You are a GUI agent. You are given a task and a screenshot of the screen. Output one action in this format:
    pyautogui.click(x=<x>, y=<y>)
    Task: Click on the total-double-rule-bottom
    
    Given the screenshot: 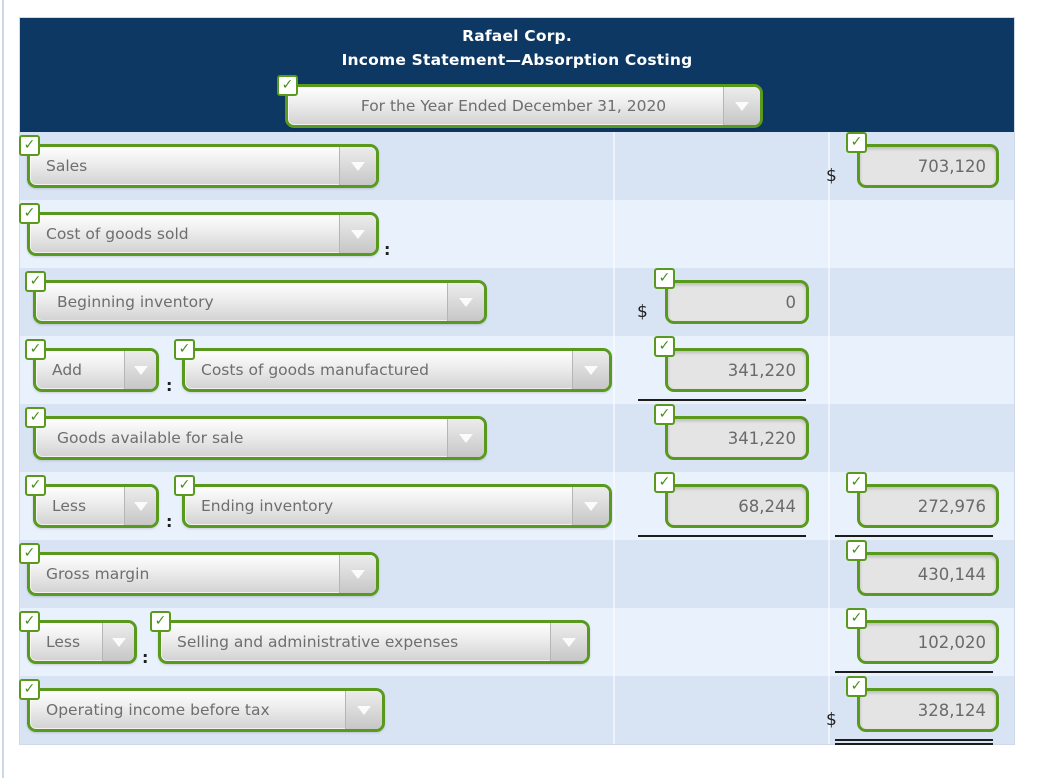 What is the action you would take?
    pyautogui.click(x=914, y=744)
    